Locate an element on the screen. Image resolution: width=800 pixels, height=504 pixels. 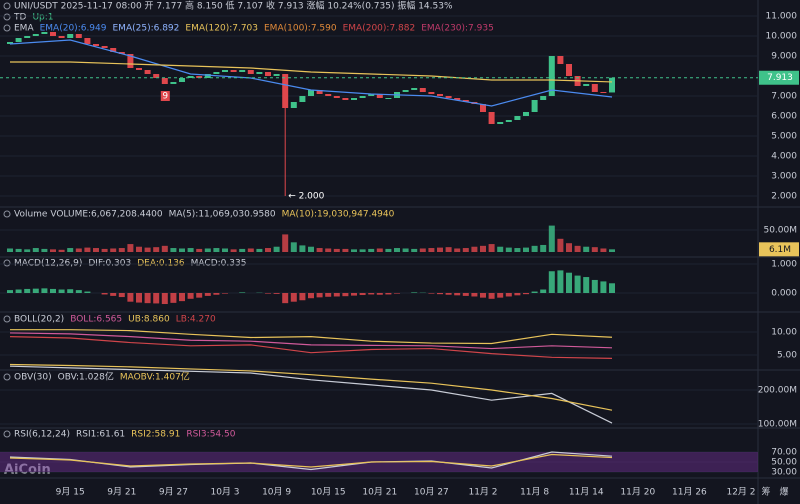
header-text: UB:8.860 is located at coordinates (149, 320).